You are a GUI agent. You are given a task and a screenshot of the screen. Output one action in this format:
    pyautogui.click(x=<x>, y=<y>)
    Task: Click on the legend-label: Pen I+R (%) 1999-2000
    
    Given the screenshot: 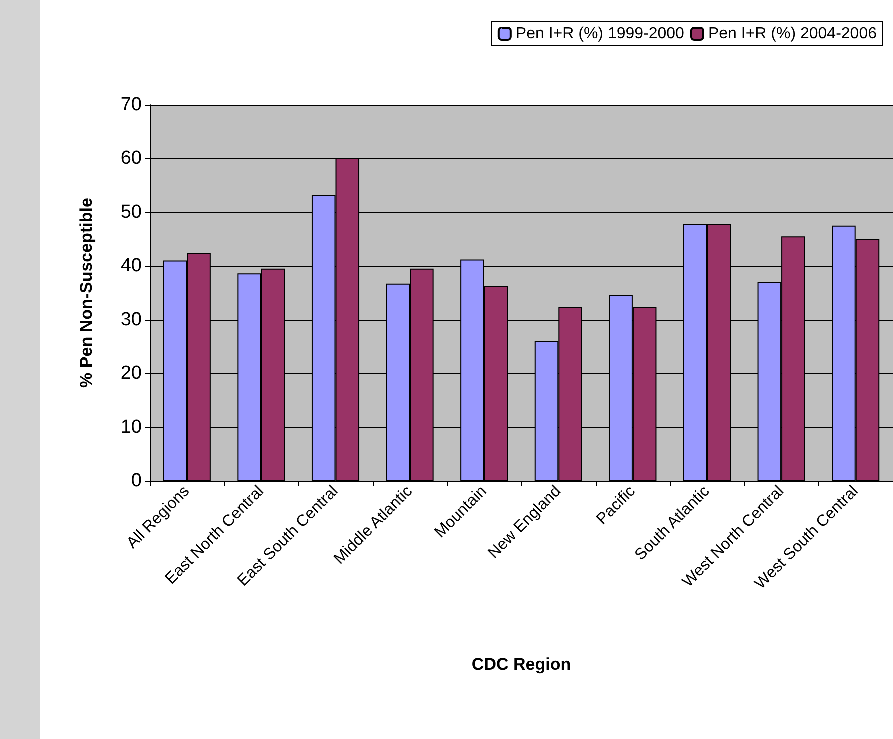 What is the action you would take?
    pyautogui.click(x=600, y=34)
    